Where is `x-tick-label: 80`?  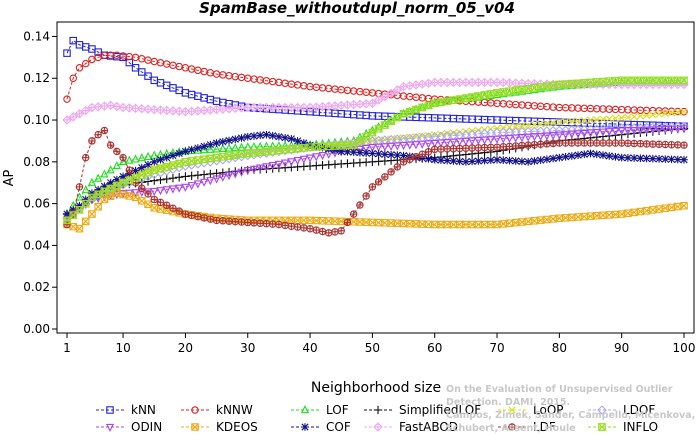
x-tick-label: 80 is located at coordinates (559, 348).